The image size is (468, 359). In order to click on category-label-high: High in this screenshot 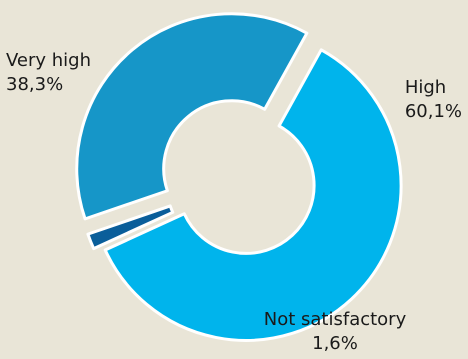, I will do `click(425, 87)`.